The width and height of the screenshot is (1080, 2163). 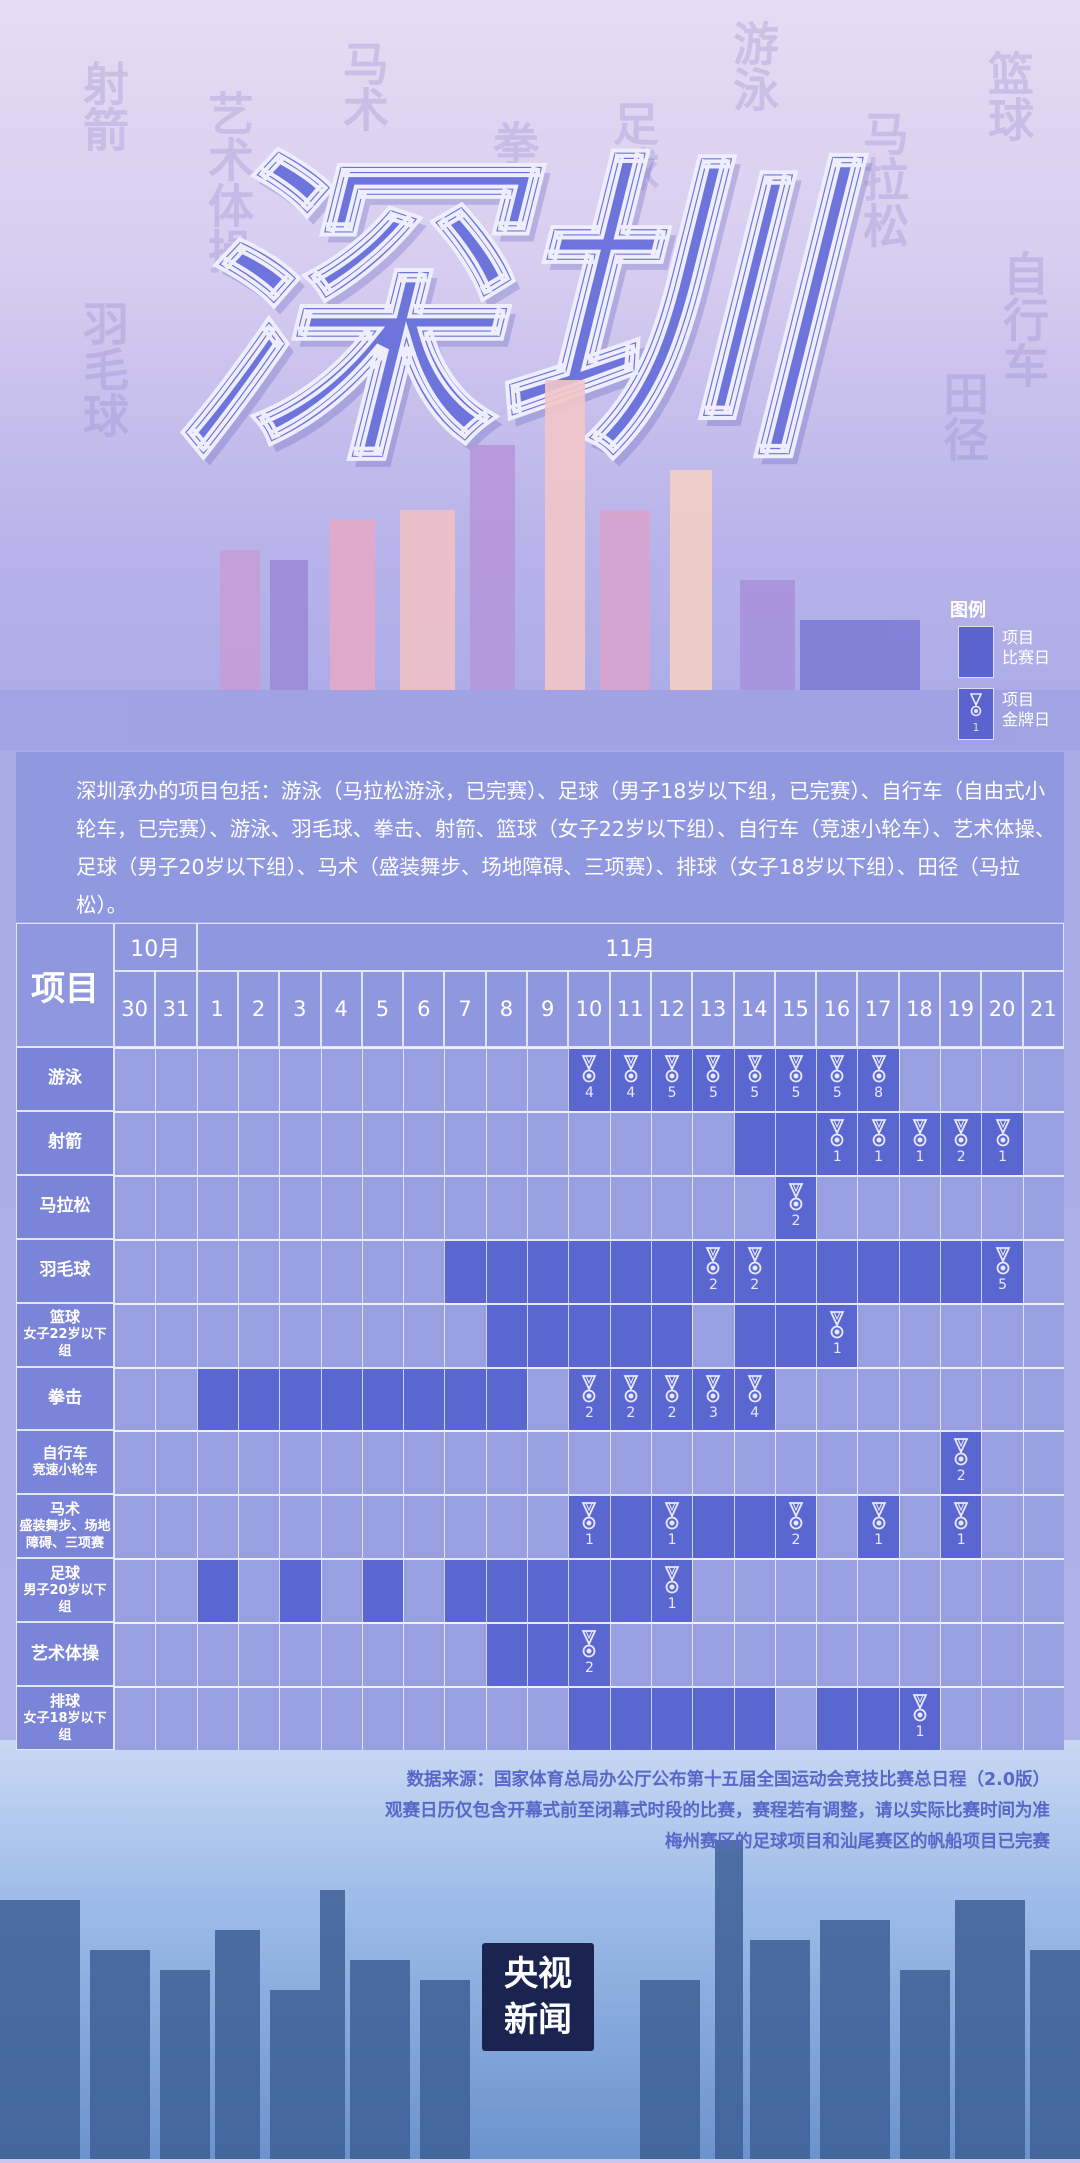 I want to click on day-label: 2, so click(x=258, y=1009).